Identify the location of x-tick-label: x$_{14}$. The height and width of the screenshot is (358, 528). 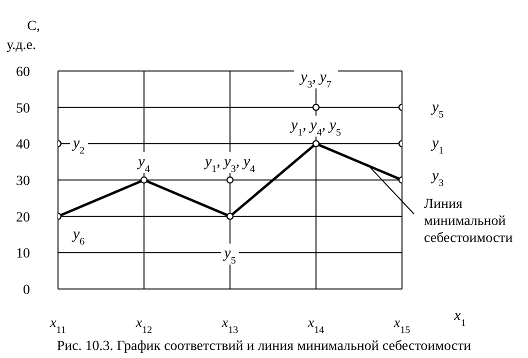
(315, 326).